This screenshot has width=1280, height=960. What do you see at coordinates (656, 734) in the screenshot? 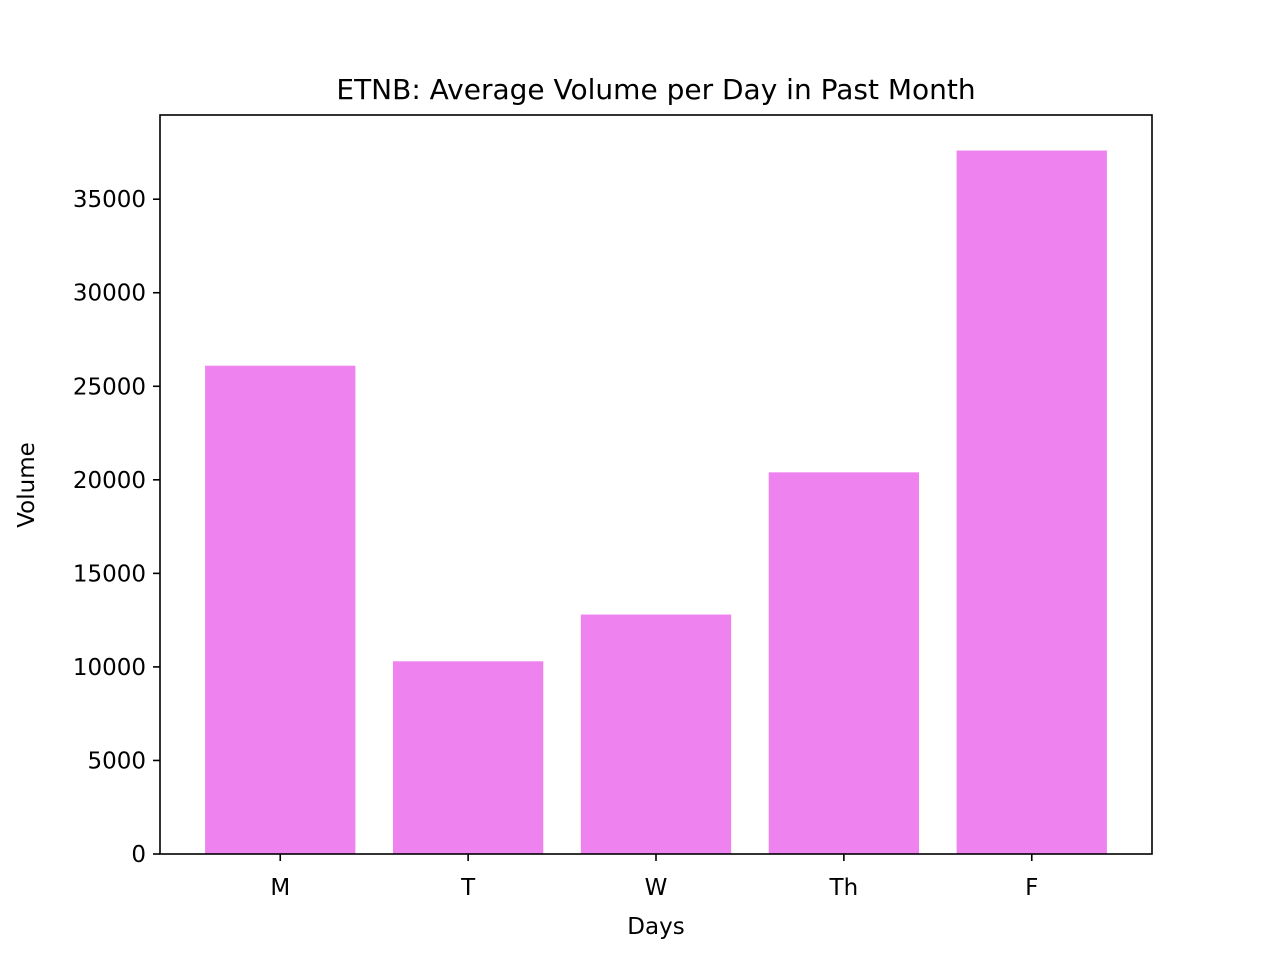
I see `bar-w` at bounding box center [656, 734].